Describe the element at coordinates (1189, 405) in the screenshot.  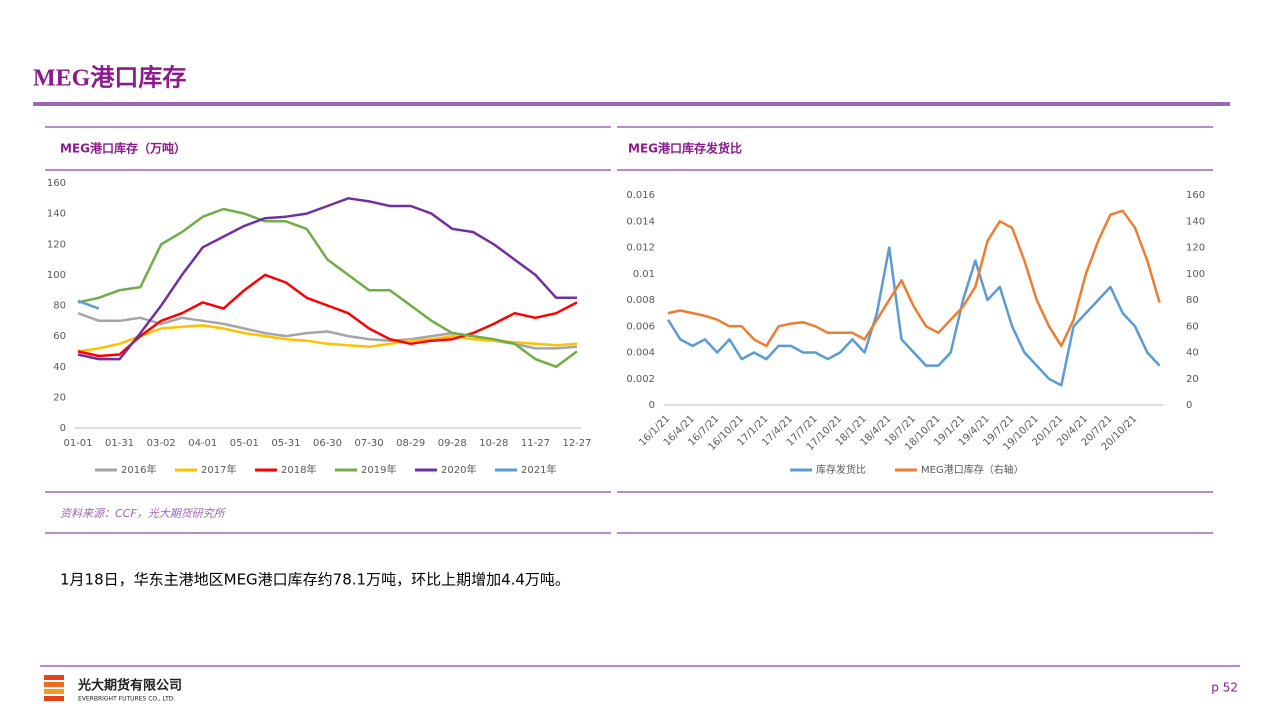
I see `y2-tick-label: 0` at that location.